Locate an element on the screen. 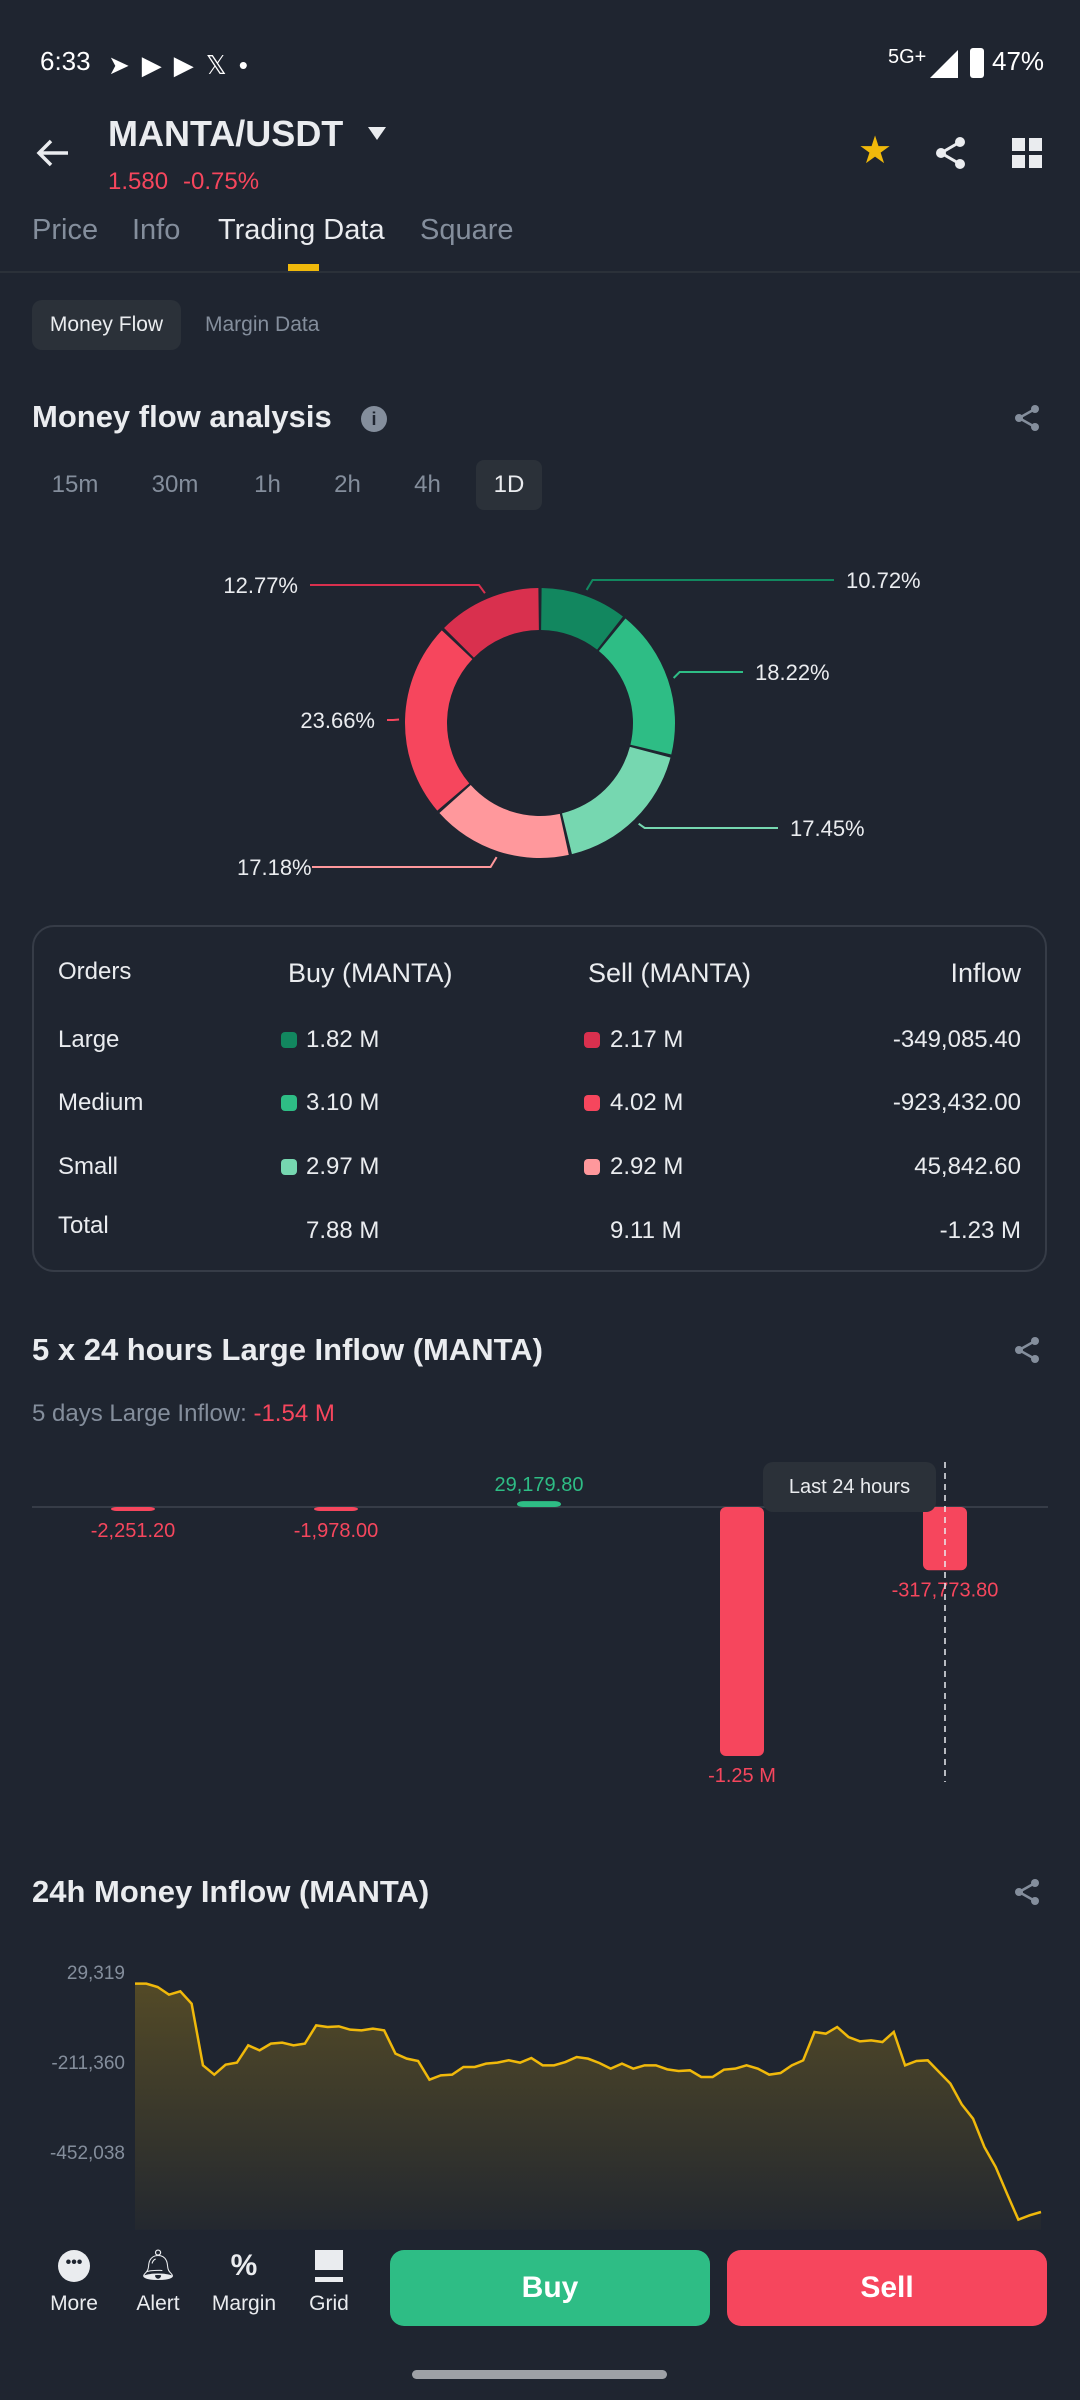 Image resolution: width=1080 pixels, height=2400 pixels. donut-label: 18.22% is located at coordinates (792, 672).